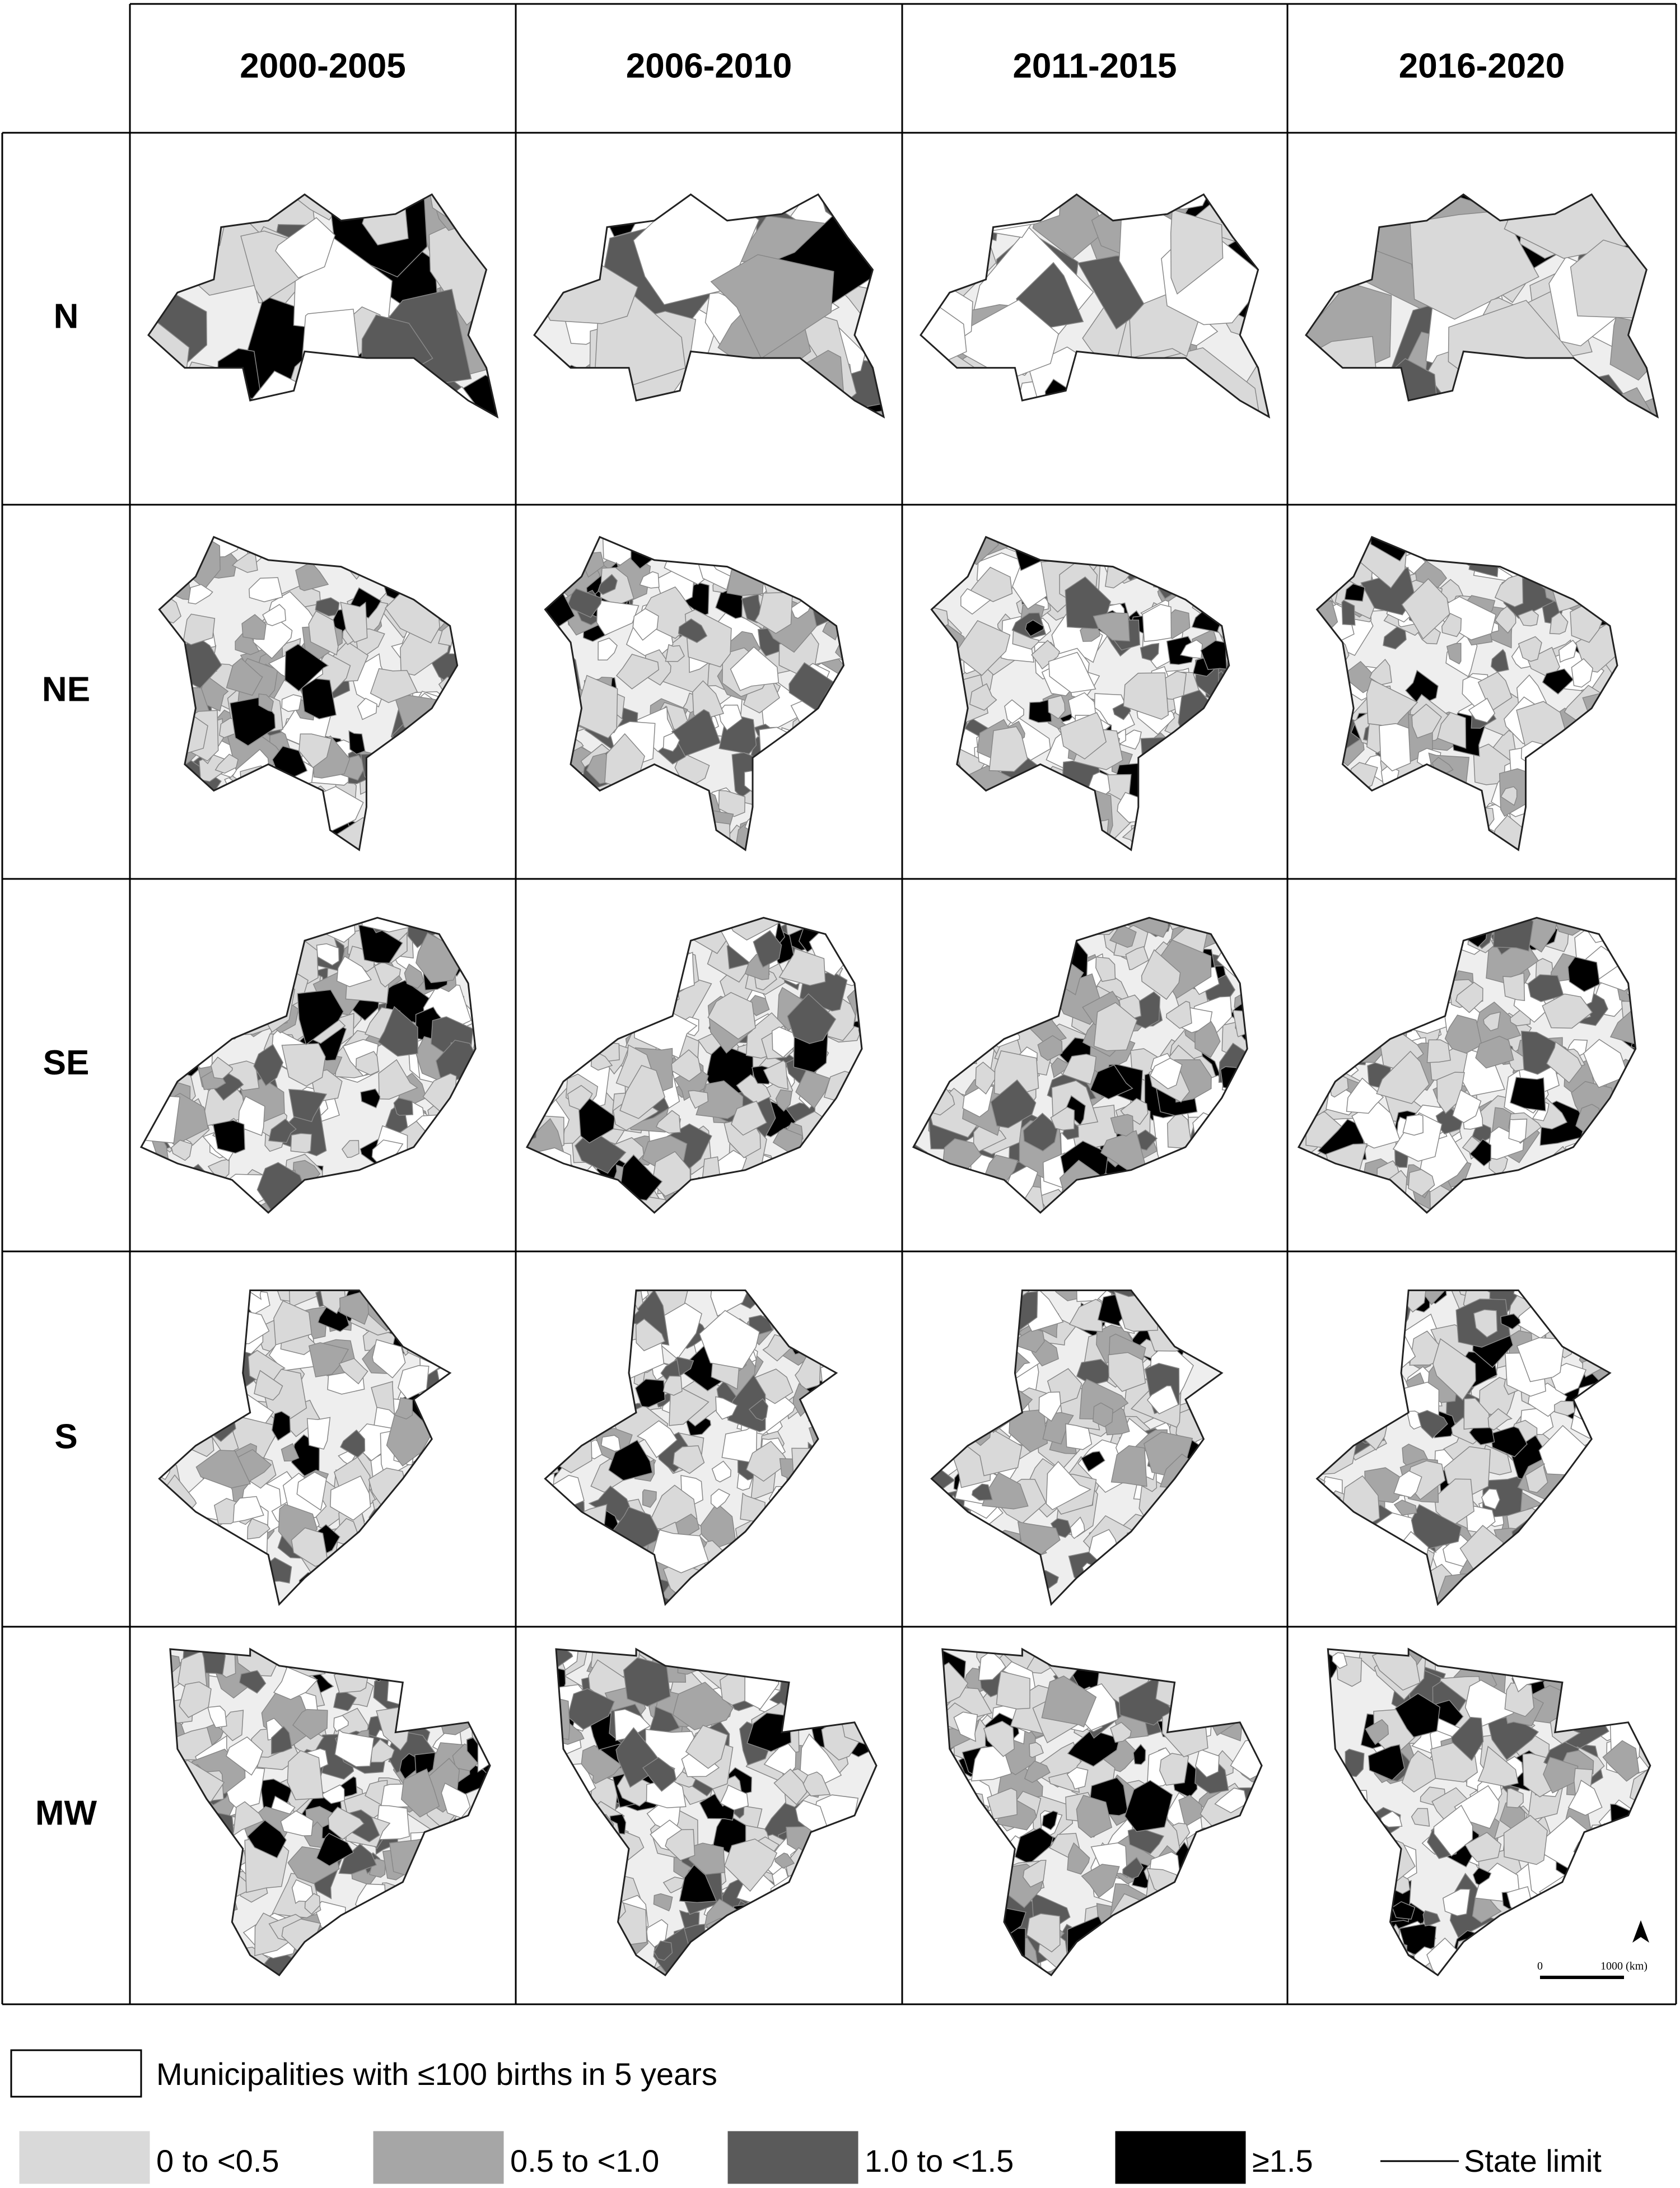  What do you see at coordinates (709, 349) in the screenshot?
I see `region-map` at bounding box center [709, 349].